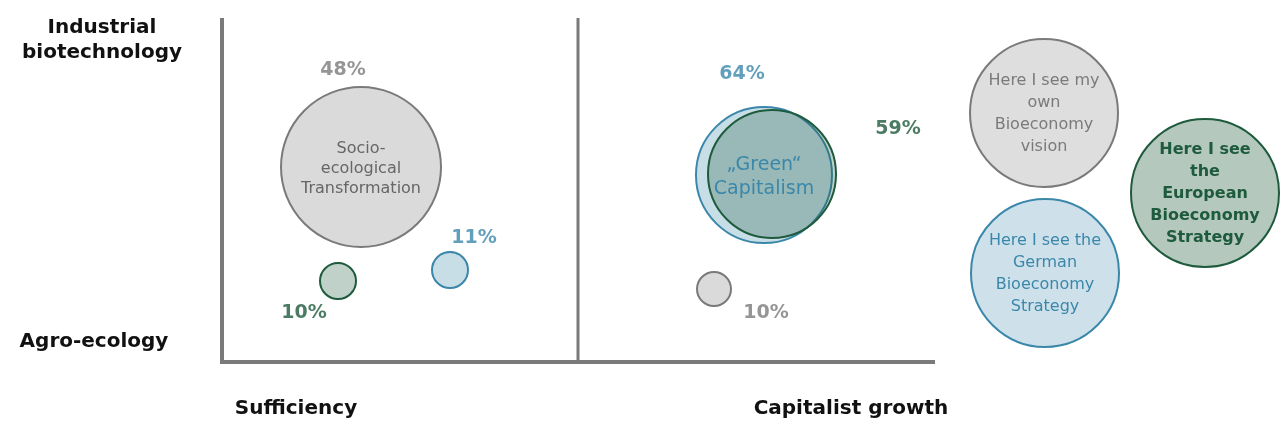  What do you see at coordinates (343, 68) in the screenshot?
I see `data-label: 48%` at bounding box center [343, 68].